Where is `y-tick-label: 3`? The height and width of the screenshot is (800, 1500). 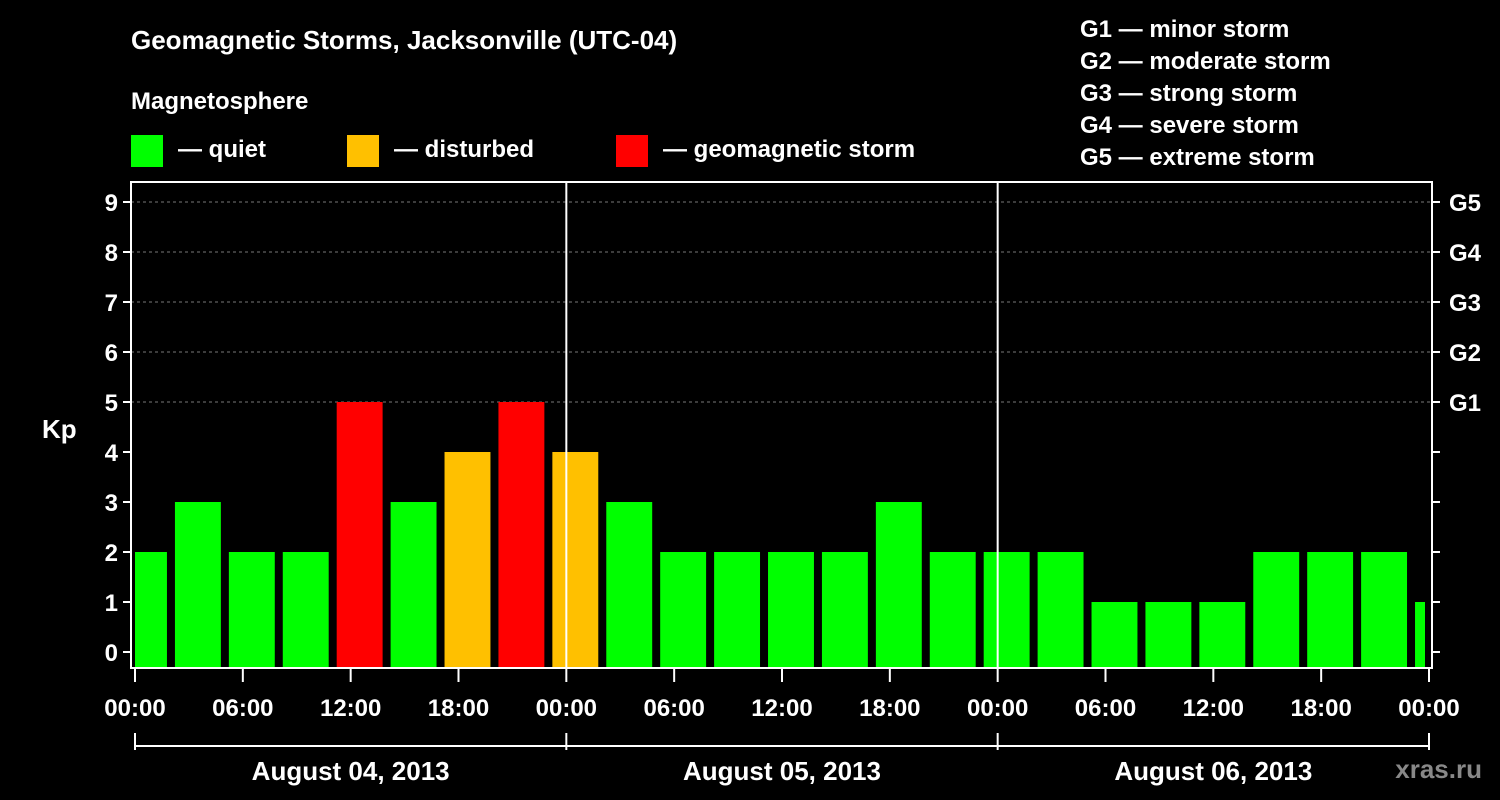
y-tick-label: 3 is located at coordinates (111, 503).